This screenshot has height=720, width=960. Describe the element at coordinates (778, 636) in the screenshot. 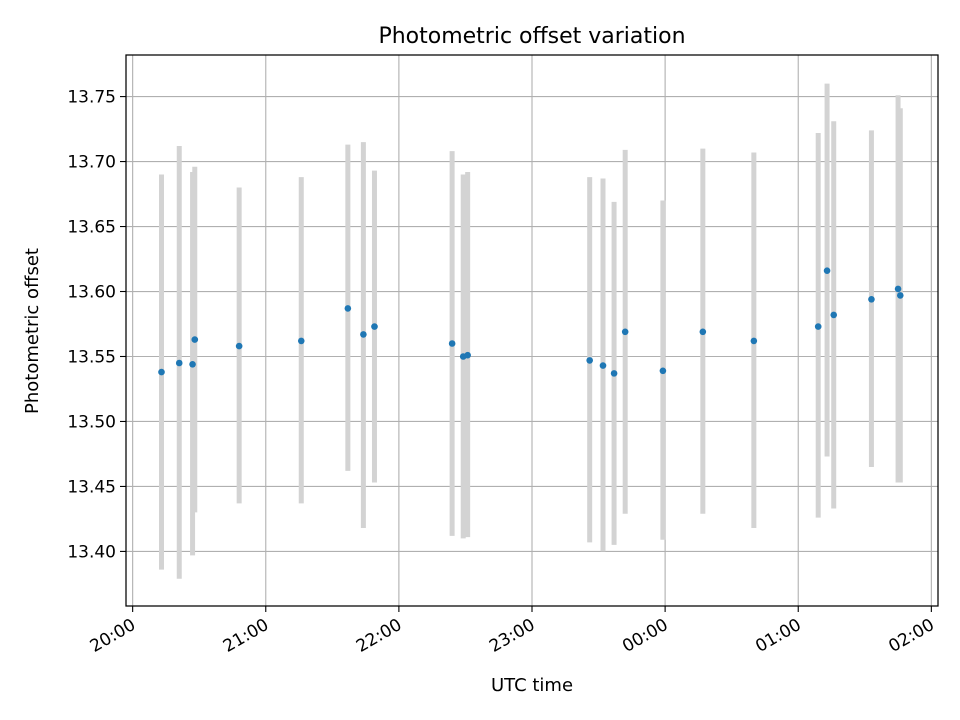

I see `x-tick-label-5: 01:00` at that location.